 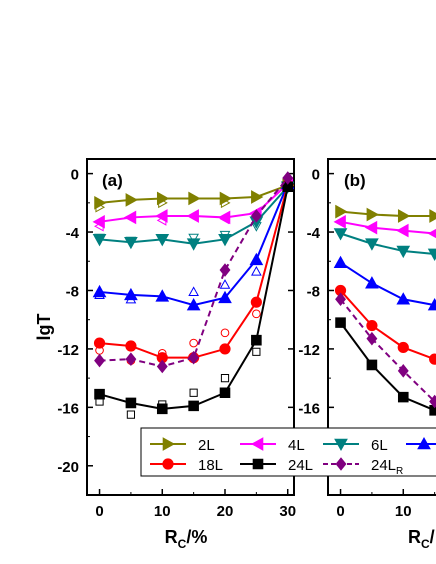 I want to click on panel-a-ytick-label: -4, so click(x=73, y=233).